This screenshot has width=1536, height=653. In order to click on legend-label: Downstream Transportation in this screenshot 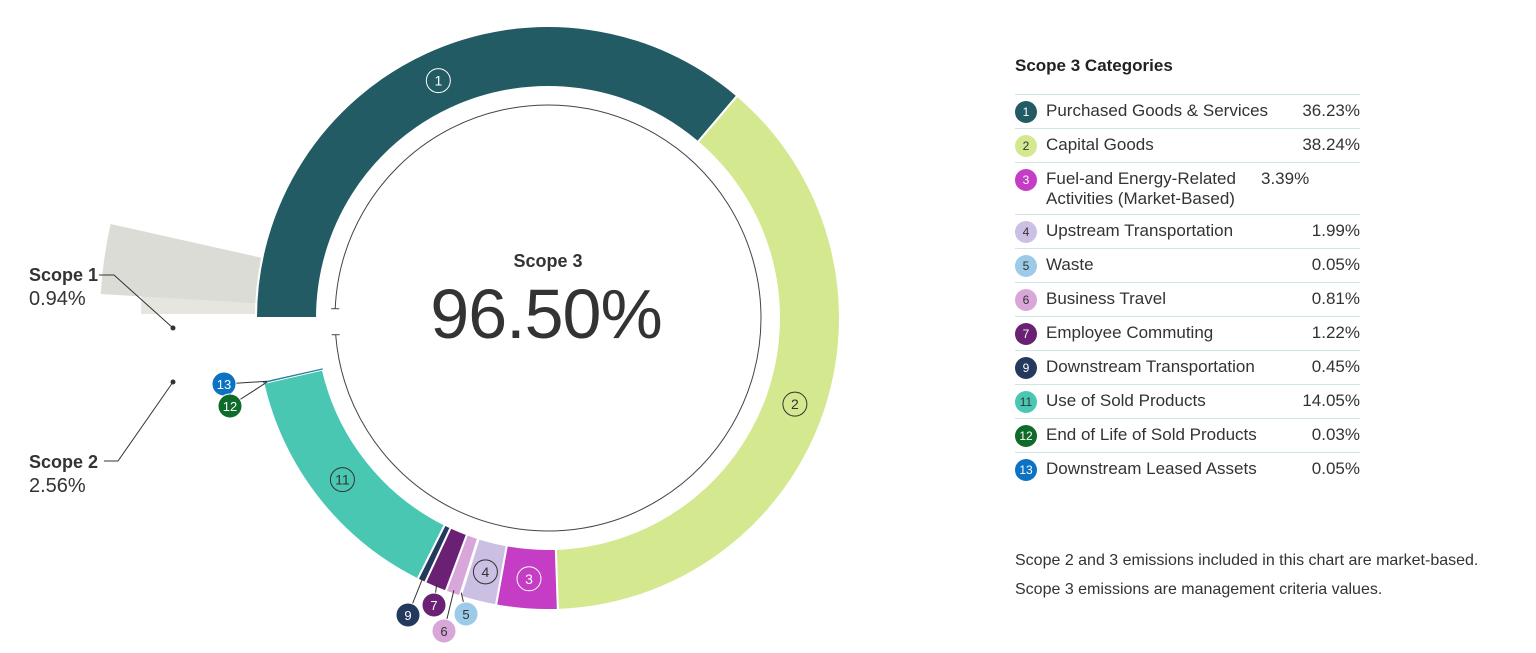, I will do `click(1150, 366)`.